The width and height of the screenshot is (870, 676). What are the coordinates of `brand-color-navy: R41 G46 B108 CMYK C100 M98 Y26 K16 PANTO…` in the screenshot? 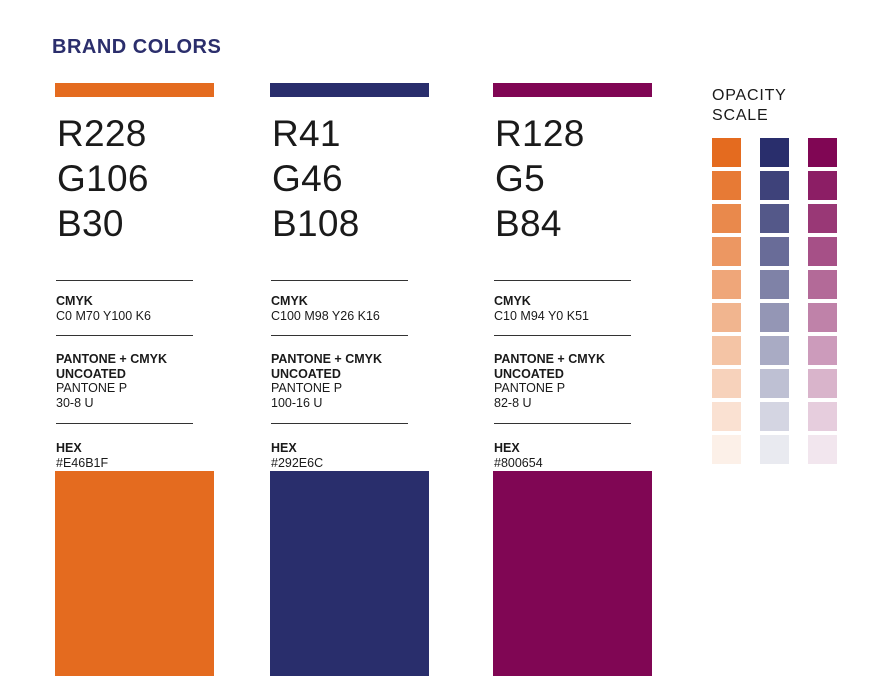 It's located at (350, 276).